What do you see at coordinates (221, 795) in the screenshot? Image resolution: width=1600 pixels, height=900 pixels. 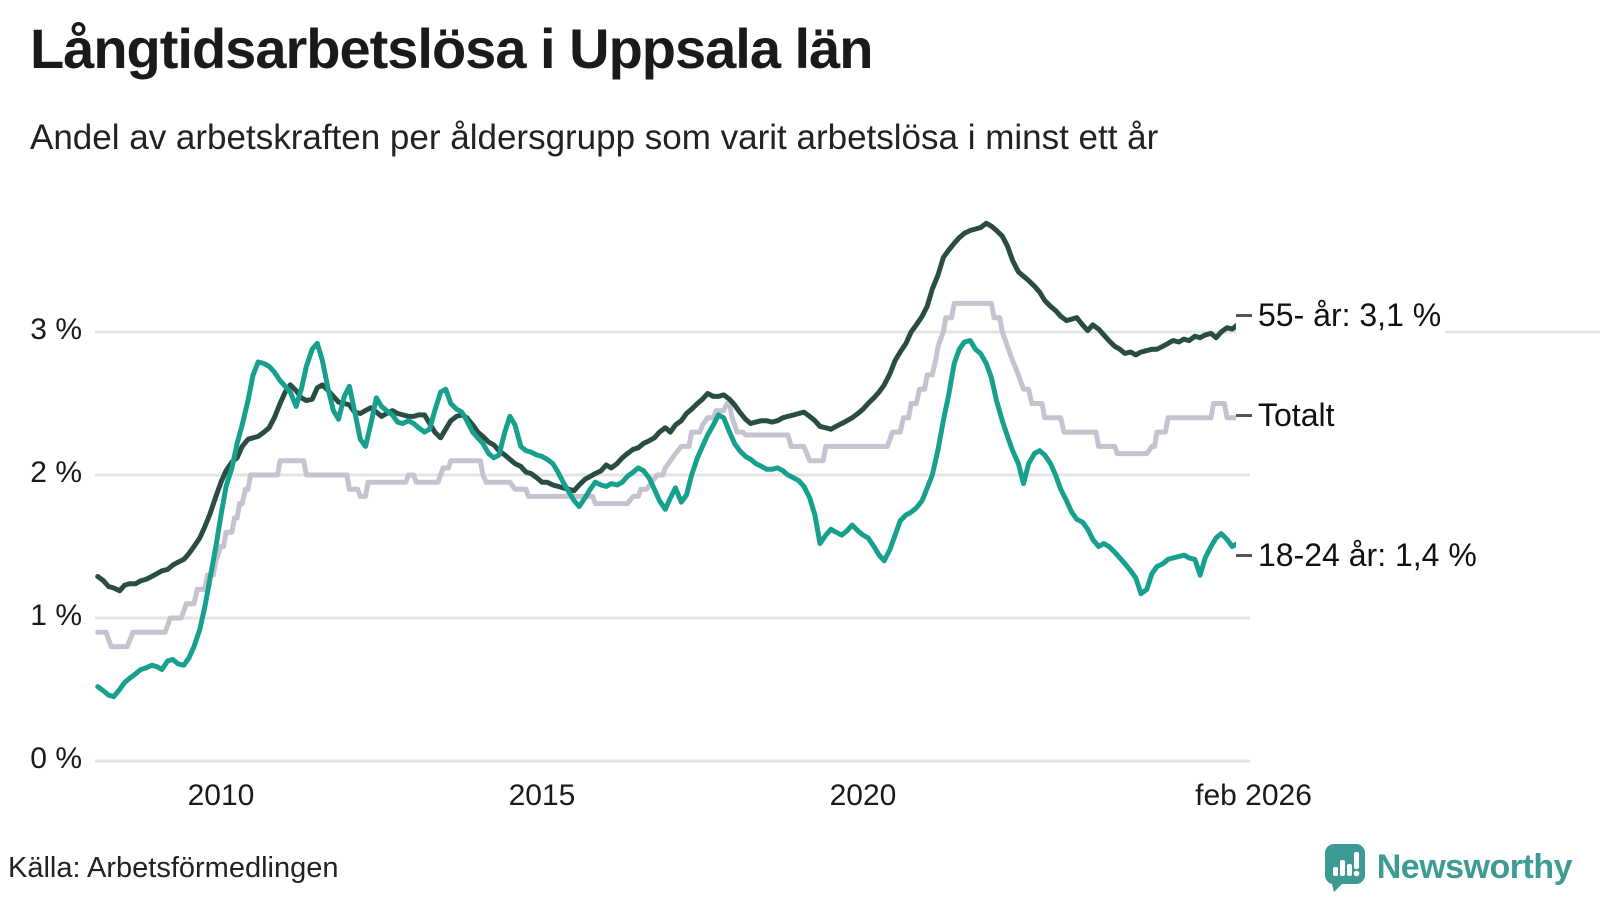 I see `x-axis-label: 2010` at bounding box center [221, 795].